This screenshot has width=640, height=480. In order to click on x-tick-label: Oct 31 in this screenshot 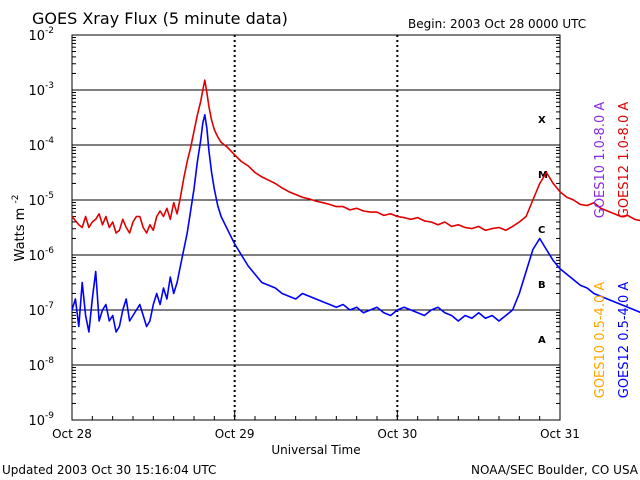, I will do `click(560, 434)`.